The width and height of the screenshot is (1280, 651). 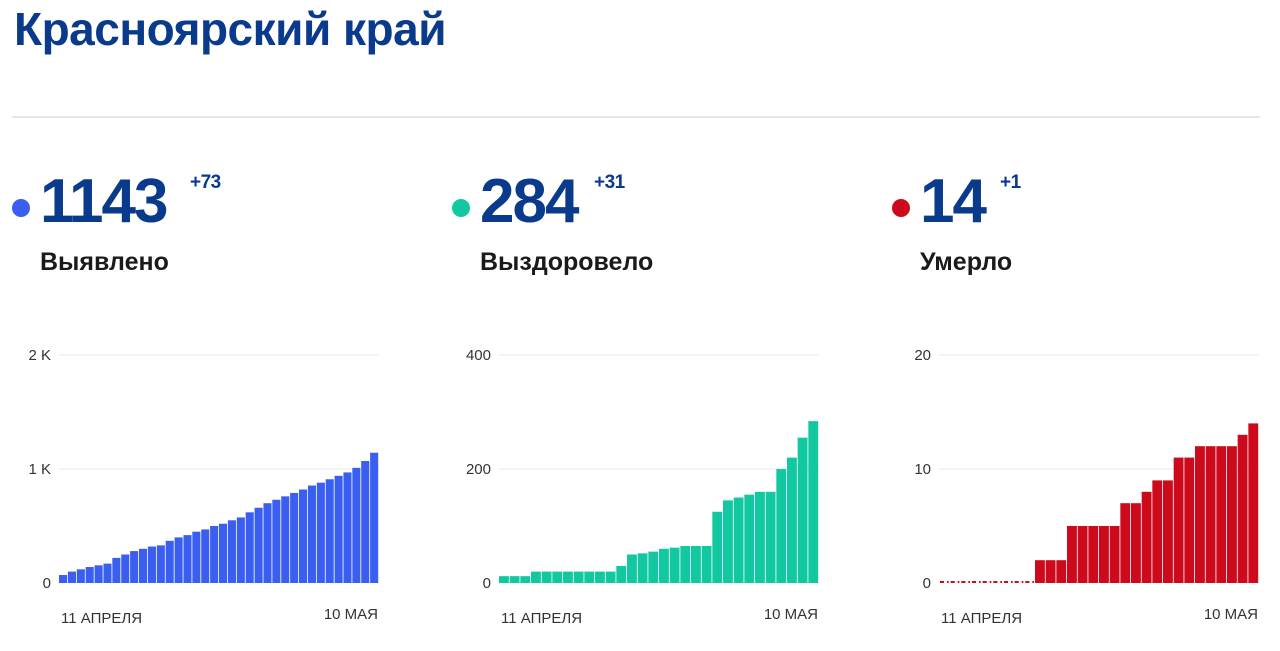 I want to click on detected-y-tick-label: 0, so click(x=47, y=583).